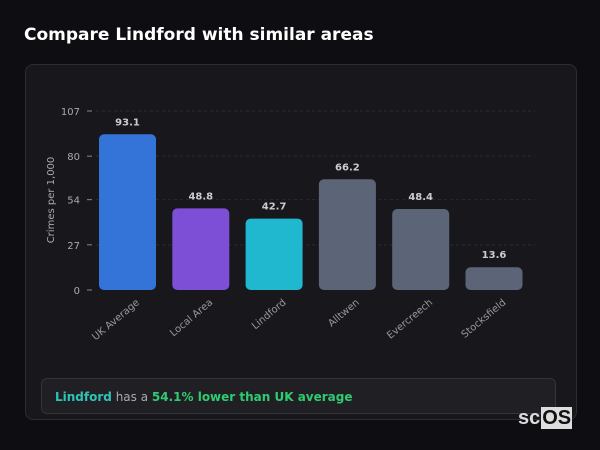  What do you see at coordinates (127, 122) in the screenshot?
I see `data-label: 93.1` at bounding box center [127, 122].